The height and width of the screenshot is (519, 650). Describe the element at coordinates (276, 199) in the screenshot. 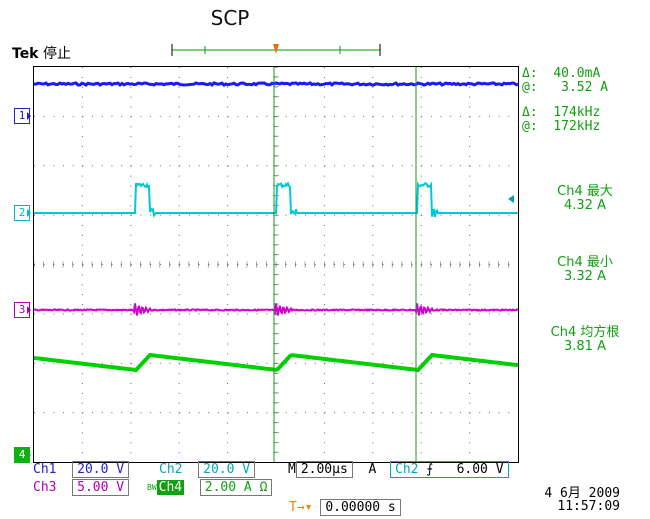

I see `ch2-trace` at that location.